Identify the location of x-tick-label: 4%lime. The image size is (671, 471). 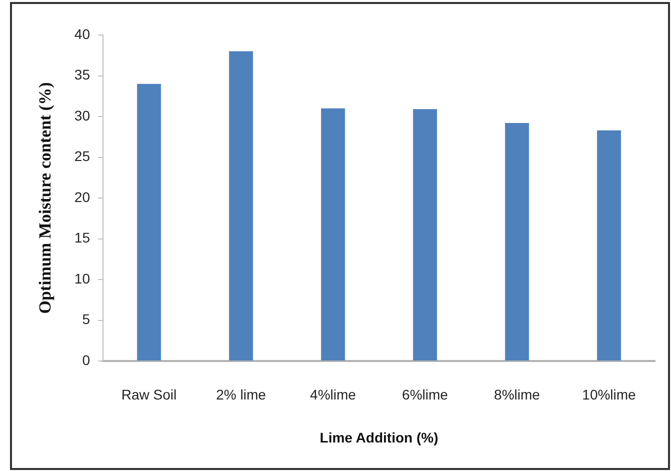
(333, 394).